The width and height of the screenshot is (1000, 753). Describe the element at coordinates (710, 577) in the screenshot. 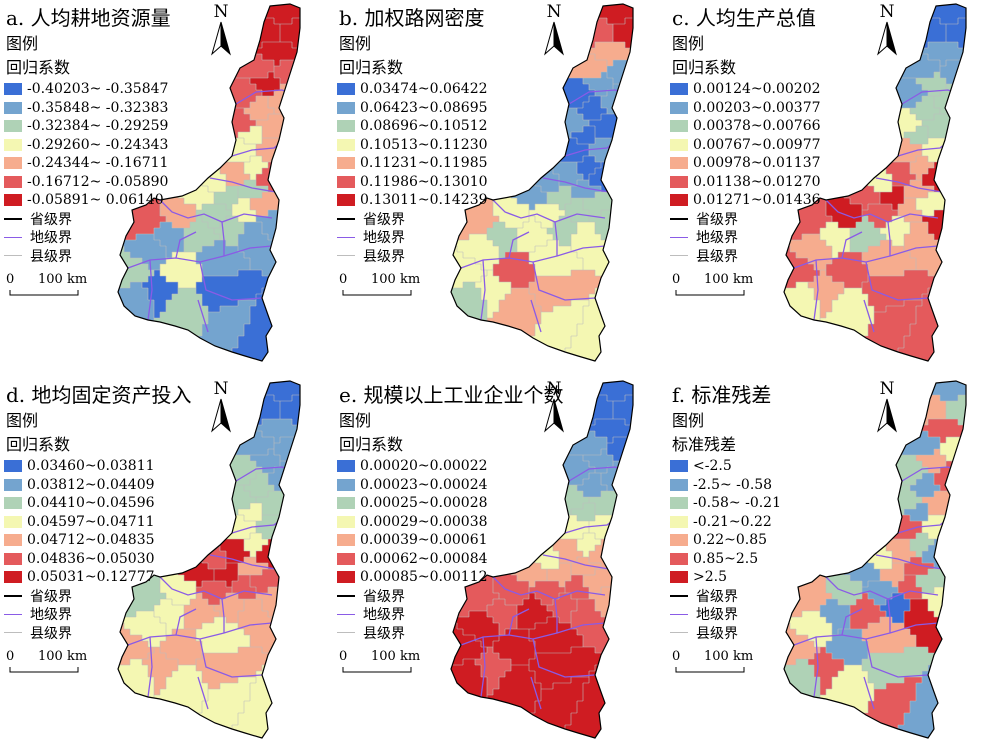

I see `legend-class-label: >2.5` at that location.